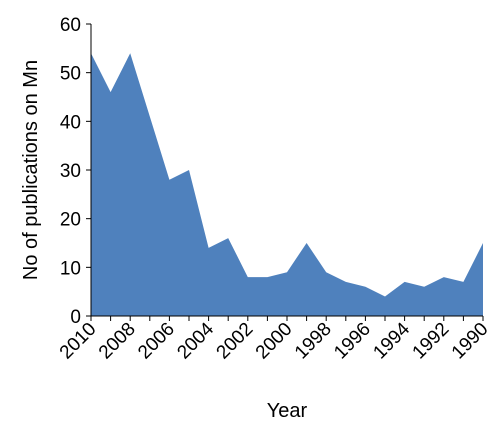 The image size is (500, 436). I want to click on x-tick-label: 2006, so click(156, 341).